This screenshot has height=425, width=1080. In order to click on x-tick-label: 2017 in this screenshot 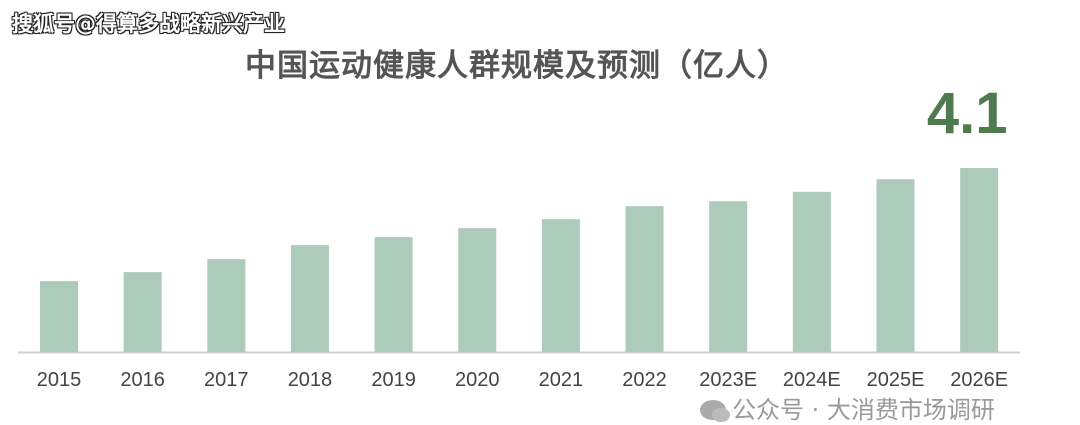, I will do `click(226, 380)`.